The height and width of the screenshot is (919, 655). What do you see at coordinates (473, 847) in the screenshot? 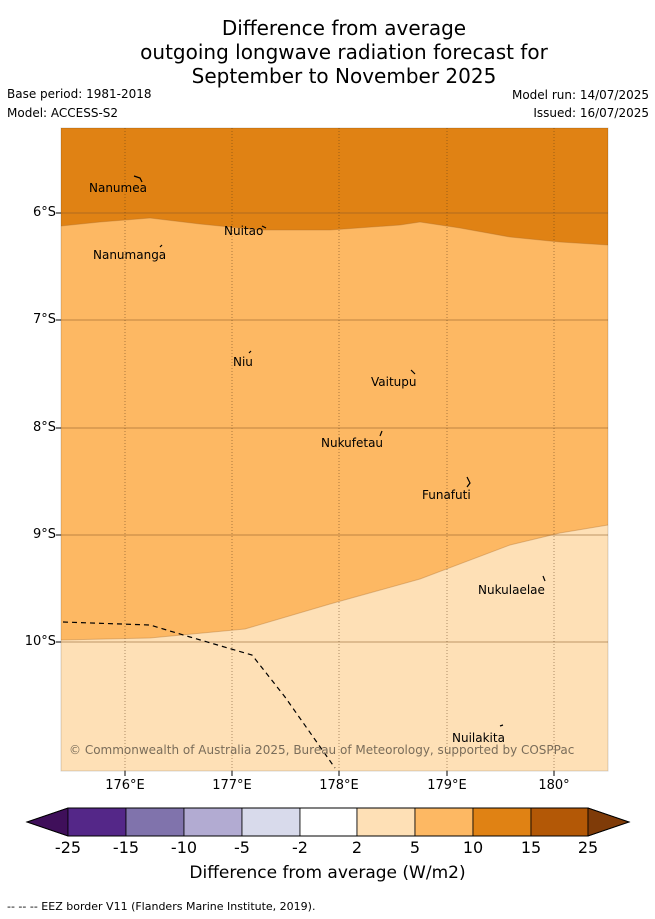
I see `colorbar-tick: 10` at bounding box center [473, 847].